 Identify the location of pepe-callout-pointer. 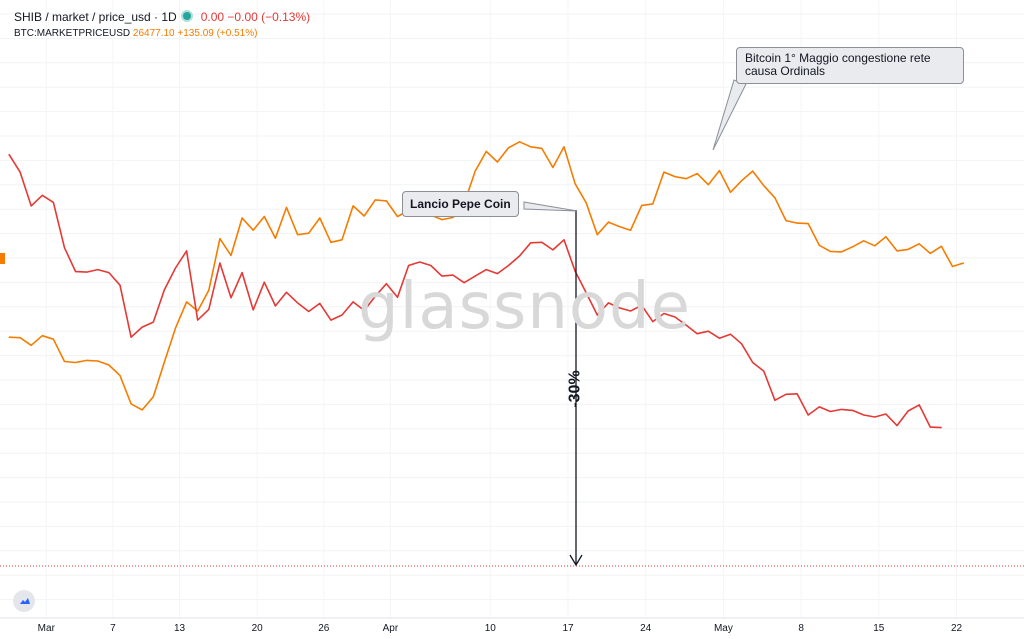
(550, 206).